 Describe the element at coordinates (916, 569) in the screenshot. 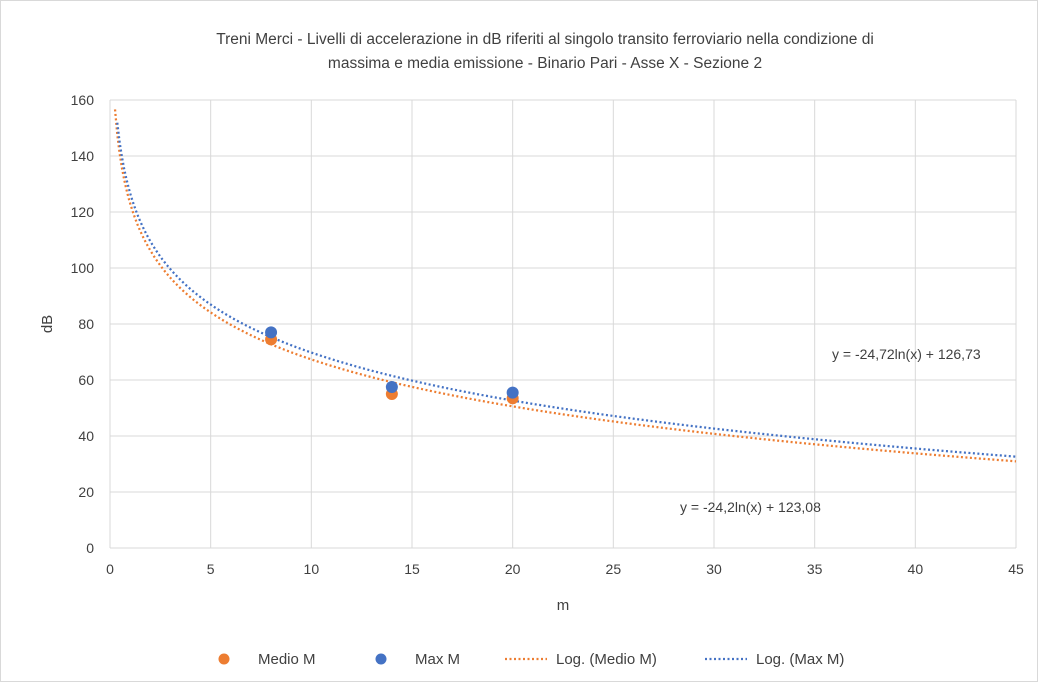

I see `x-tick-label: 40` at that location.